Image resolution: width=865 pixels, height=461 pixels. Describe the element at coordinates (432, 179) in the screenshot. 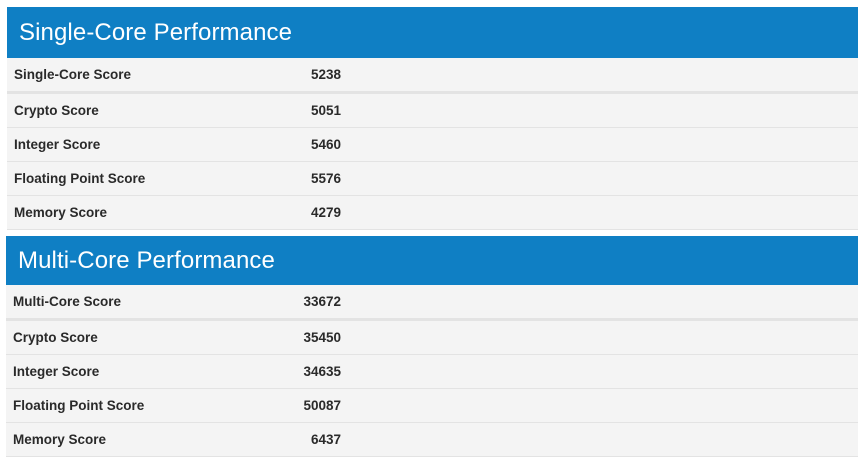

I see `table-row: Floating Point Score 5576` at that location.